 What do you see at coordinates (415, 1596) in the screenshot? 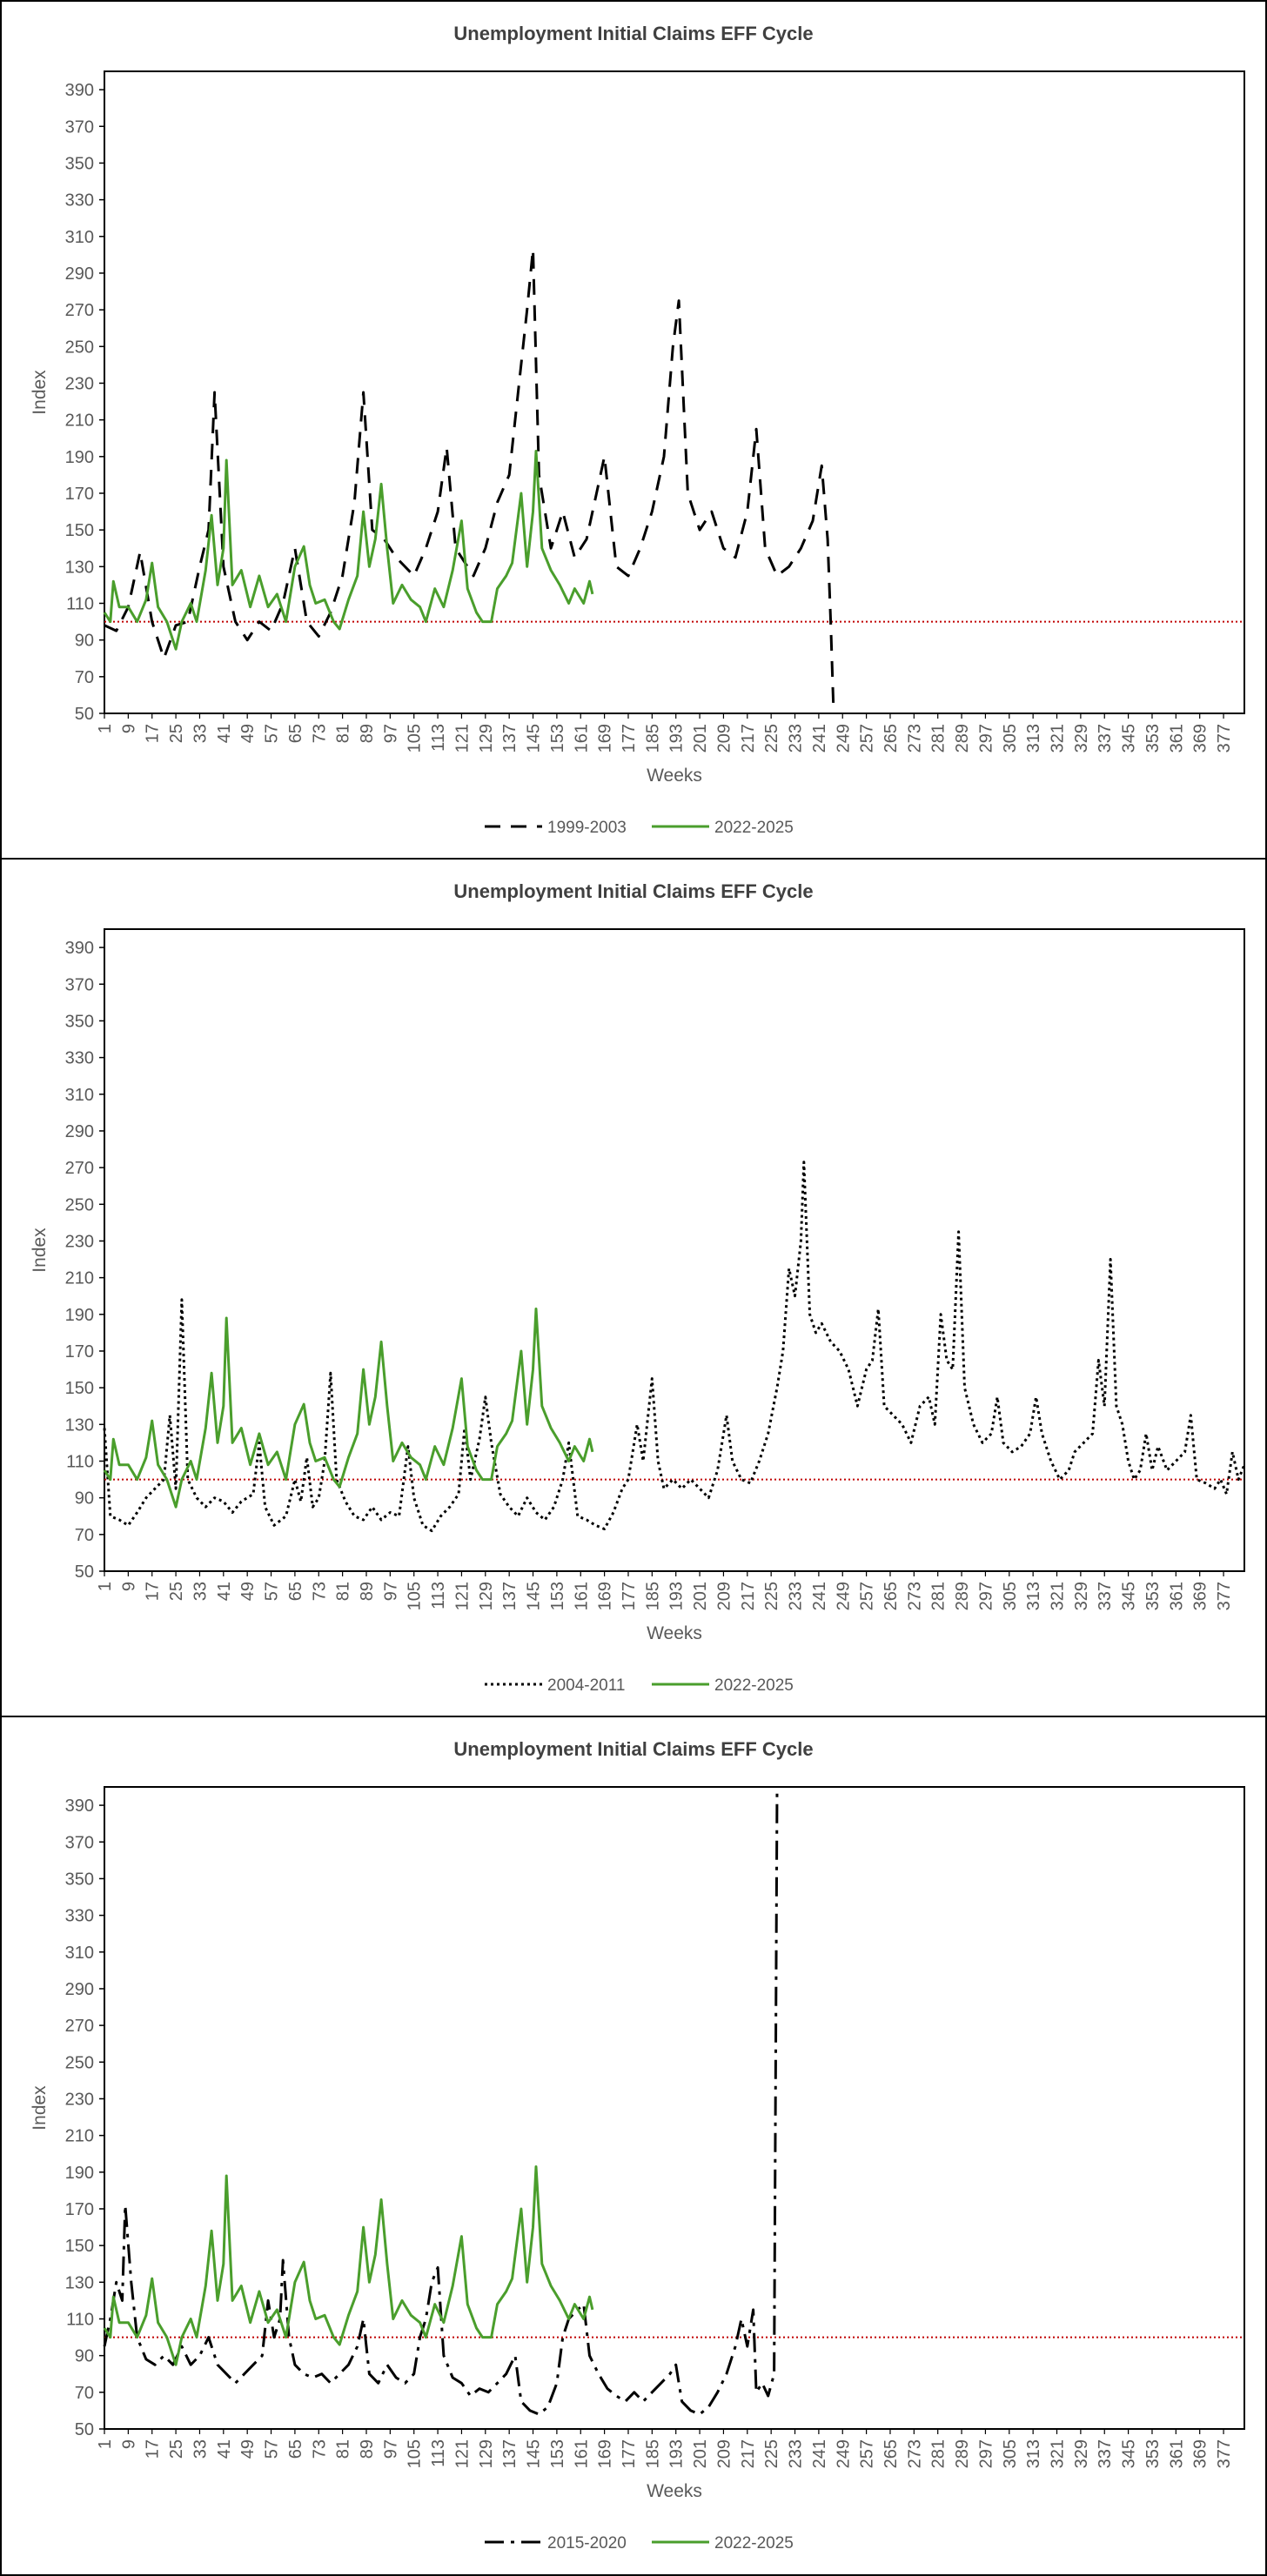
I see `x-tick-label: 105` at bounding box center [415, 1596].